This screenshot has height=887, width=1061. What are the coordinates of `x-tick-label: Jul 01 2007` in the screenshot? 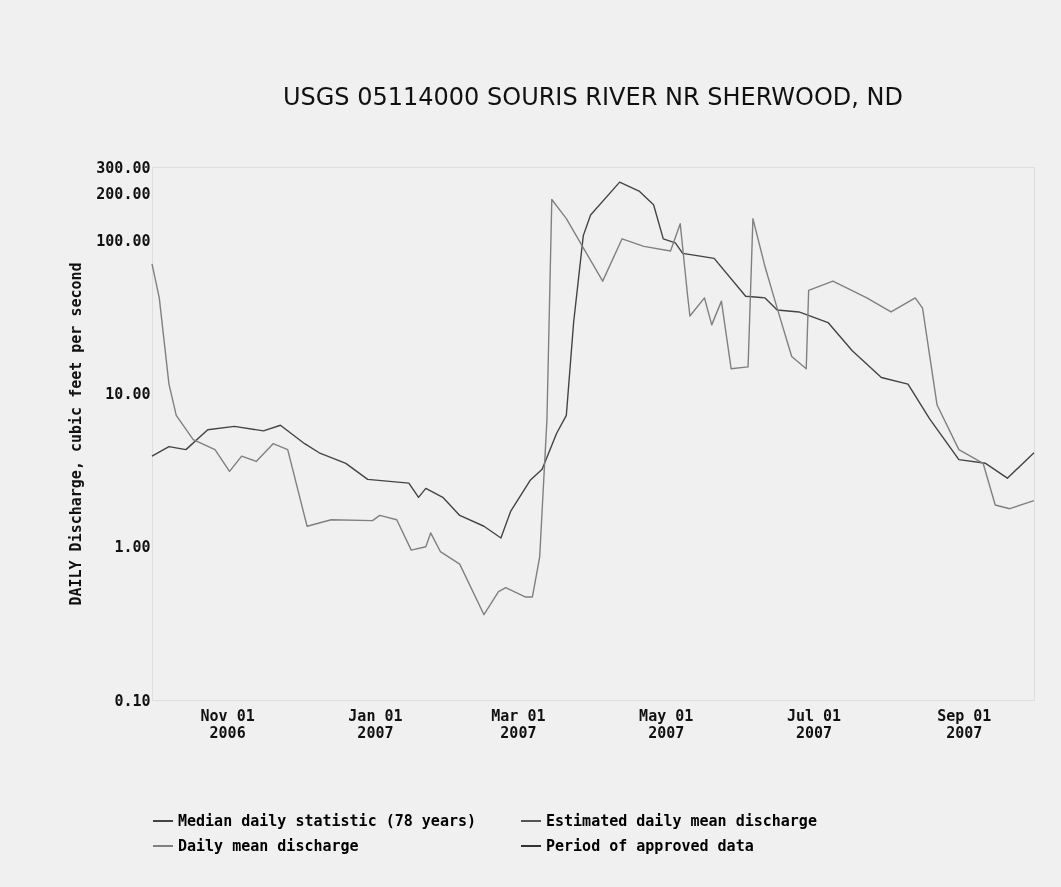 It's located at (814, 724).